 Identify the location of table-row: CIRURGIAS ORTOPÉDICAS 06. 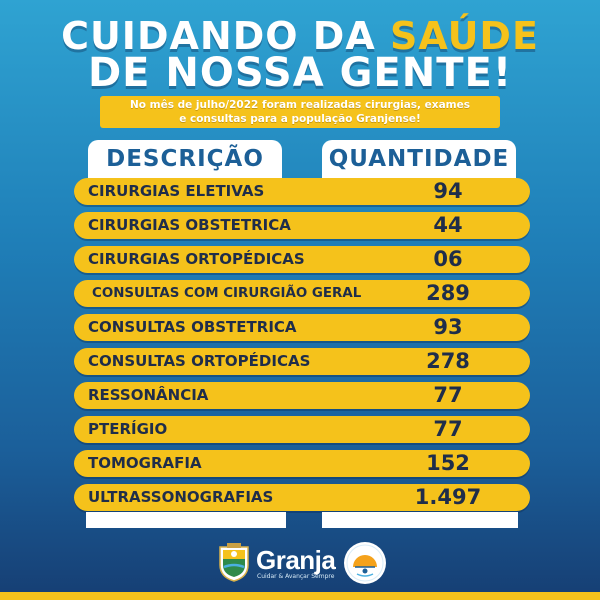
(302, 259).